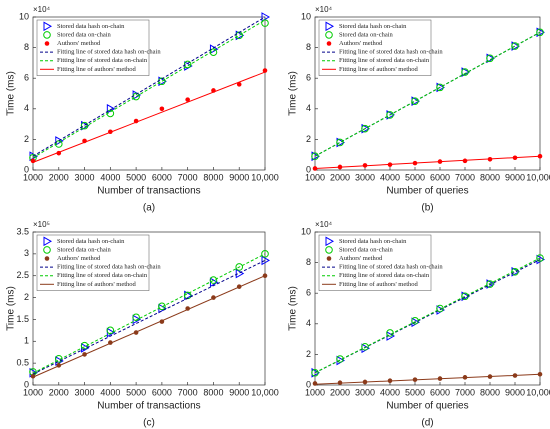 The image size is (550, 429). Describe the element at coordinates (26, 253) in the screenshot. I see `y-tick-label: 3` at that location.